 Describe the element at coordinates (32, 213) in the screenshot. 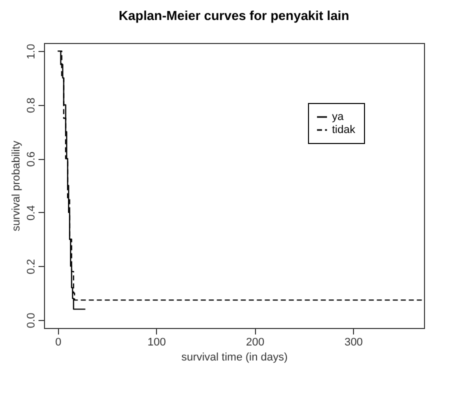

I see `y-tick-label: 0.4` at that location.